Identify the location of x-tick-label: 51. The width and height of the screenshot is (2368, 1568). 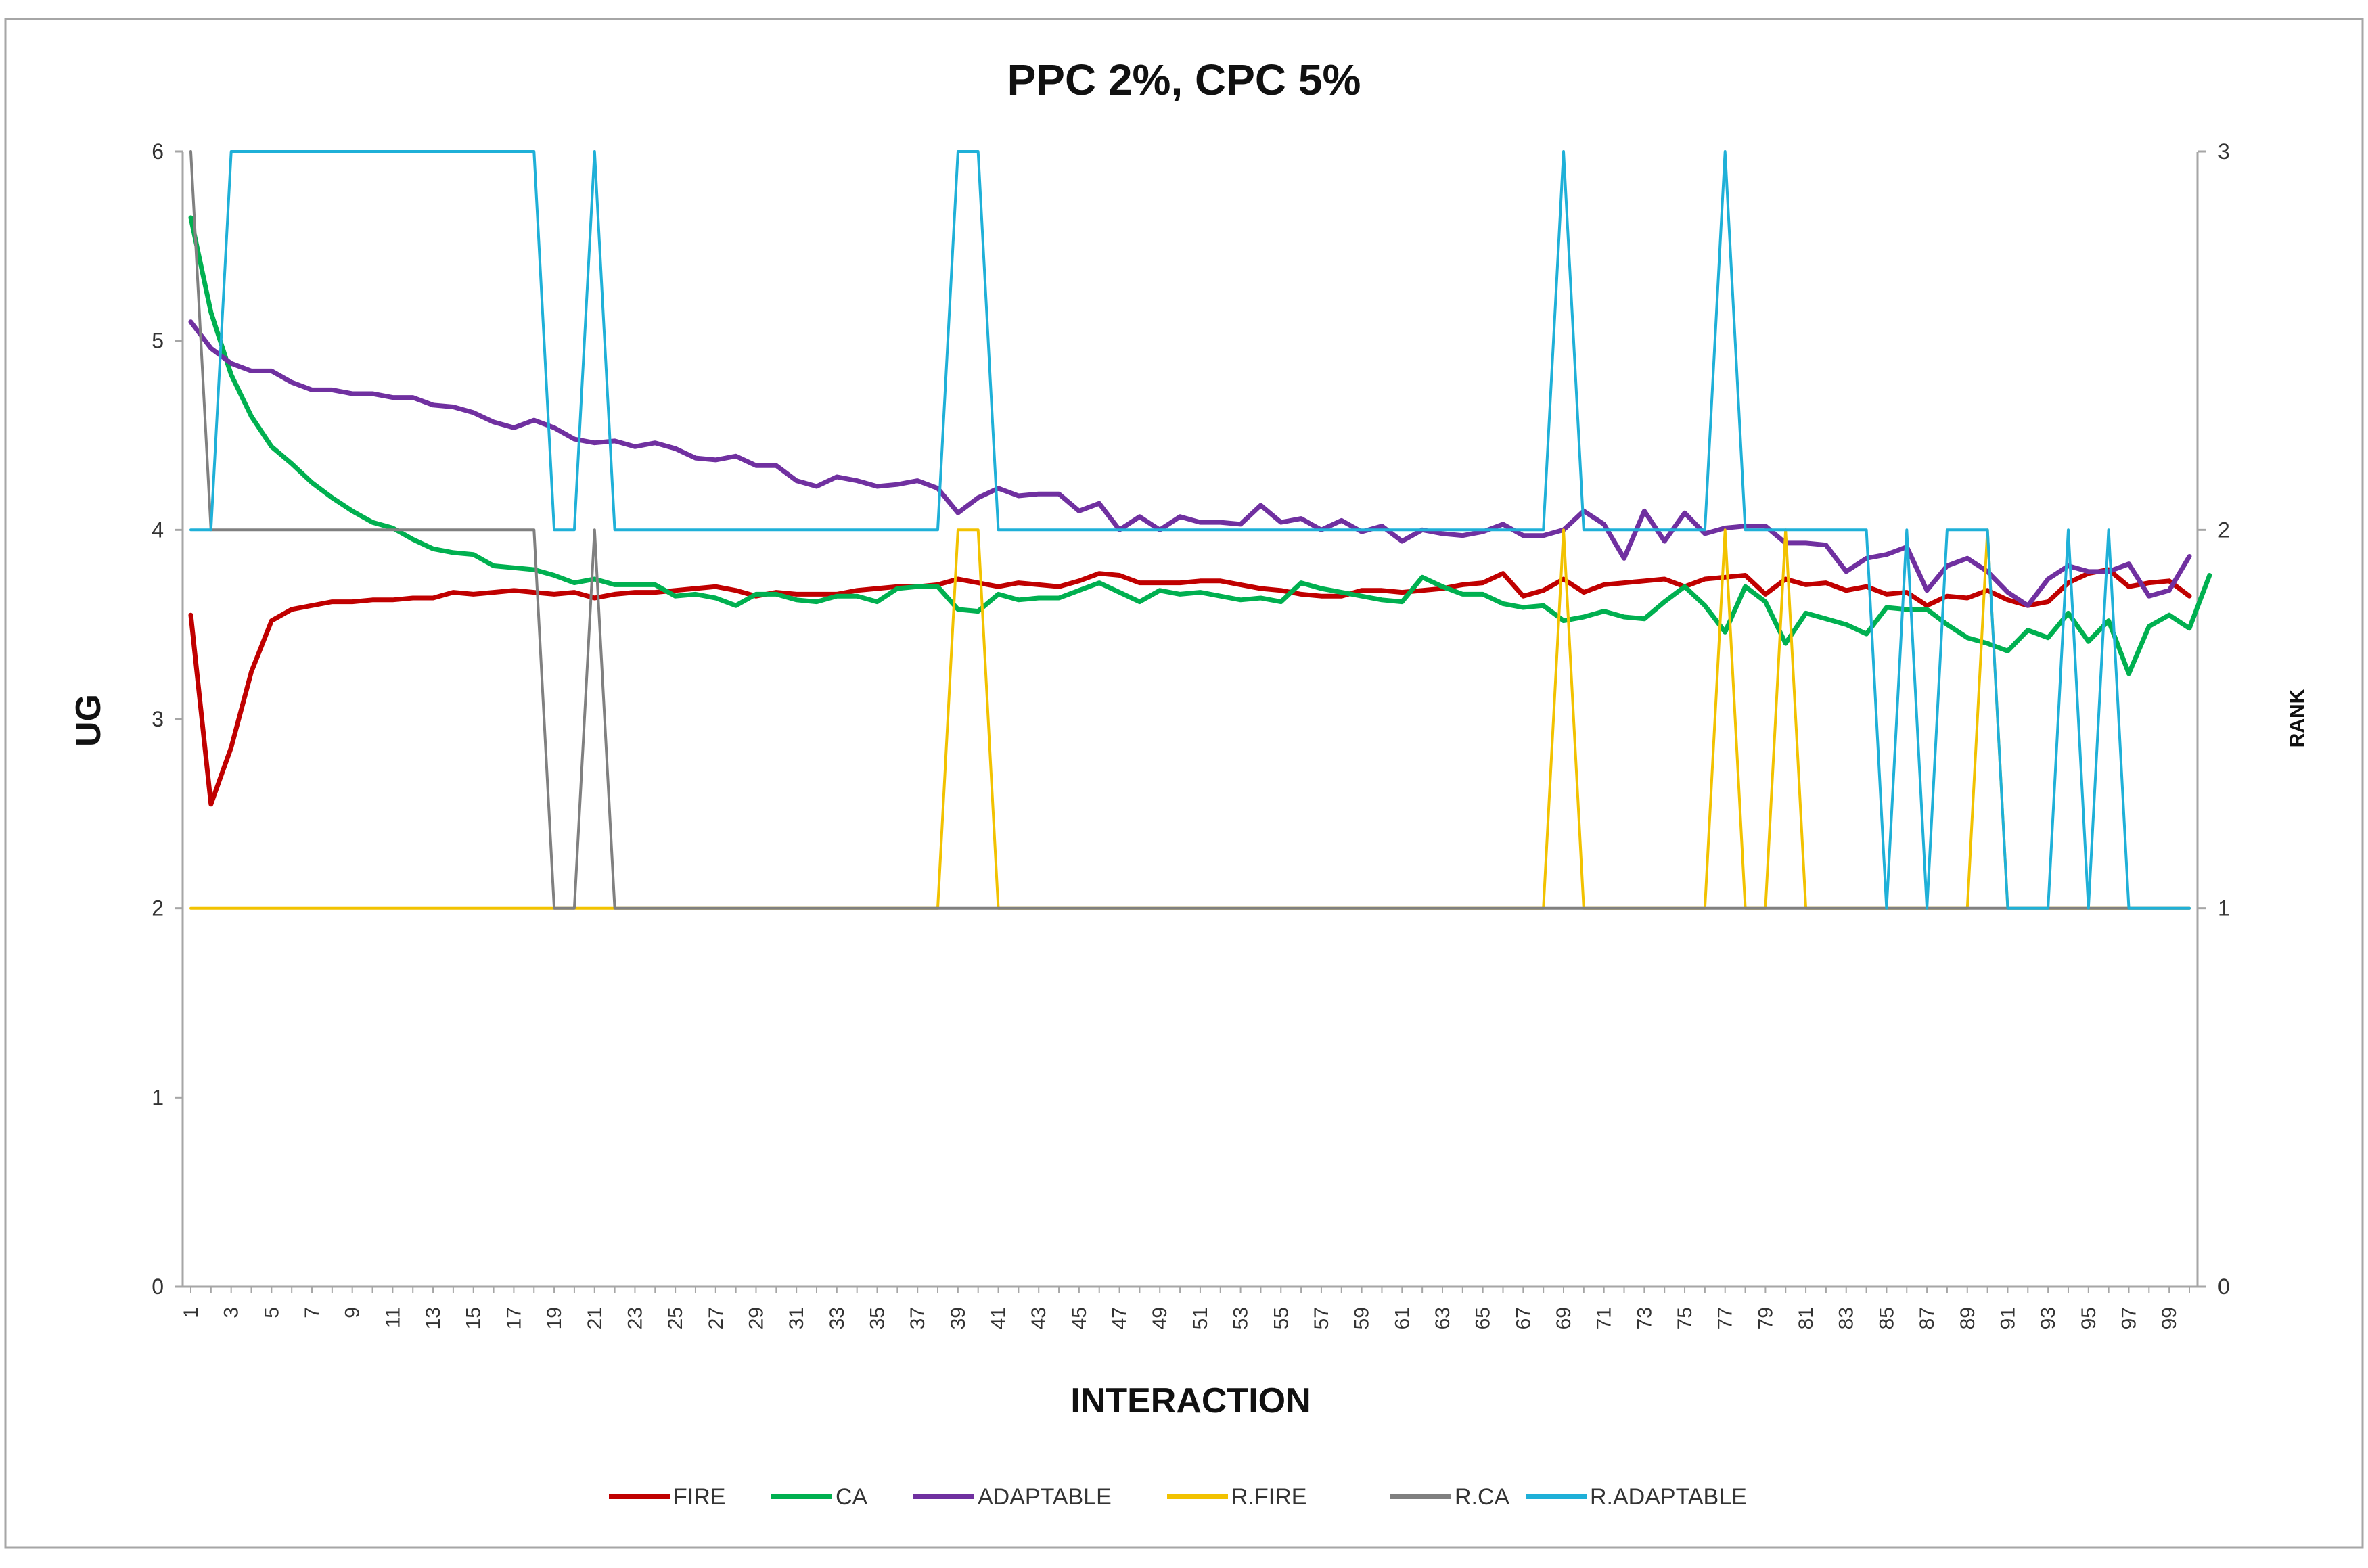
(1200, 1318).